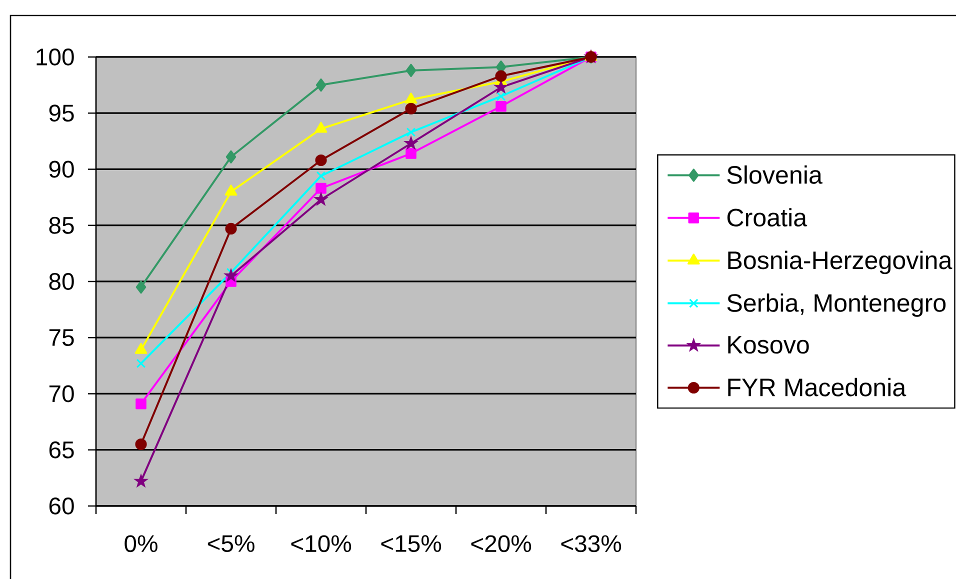 This screenshot has width=956, height=579. I want to click on y-tick-label: 85, so click(61, 225).